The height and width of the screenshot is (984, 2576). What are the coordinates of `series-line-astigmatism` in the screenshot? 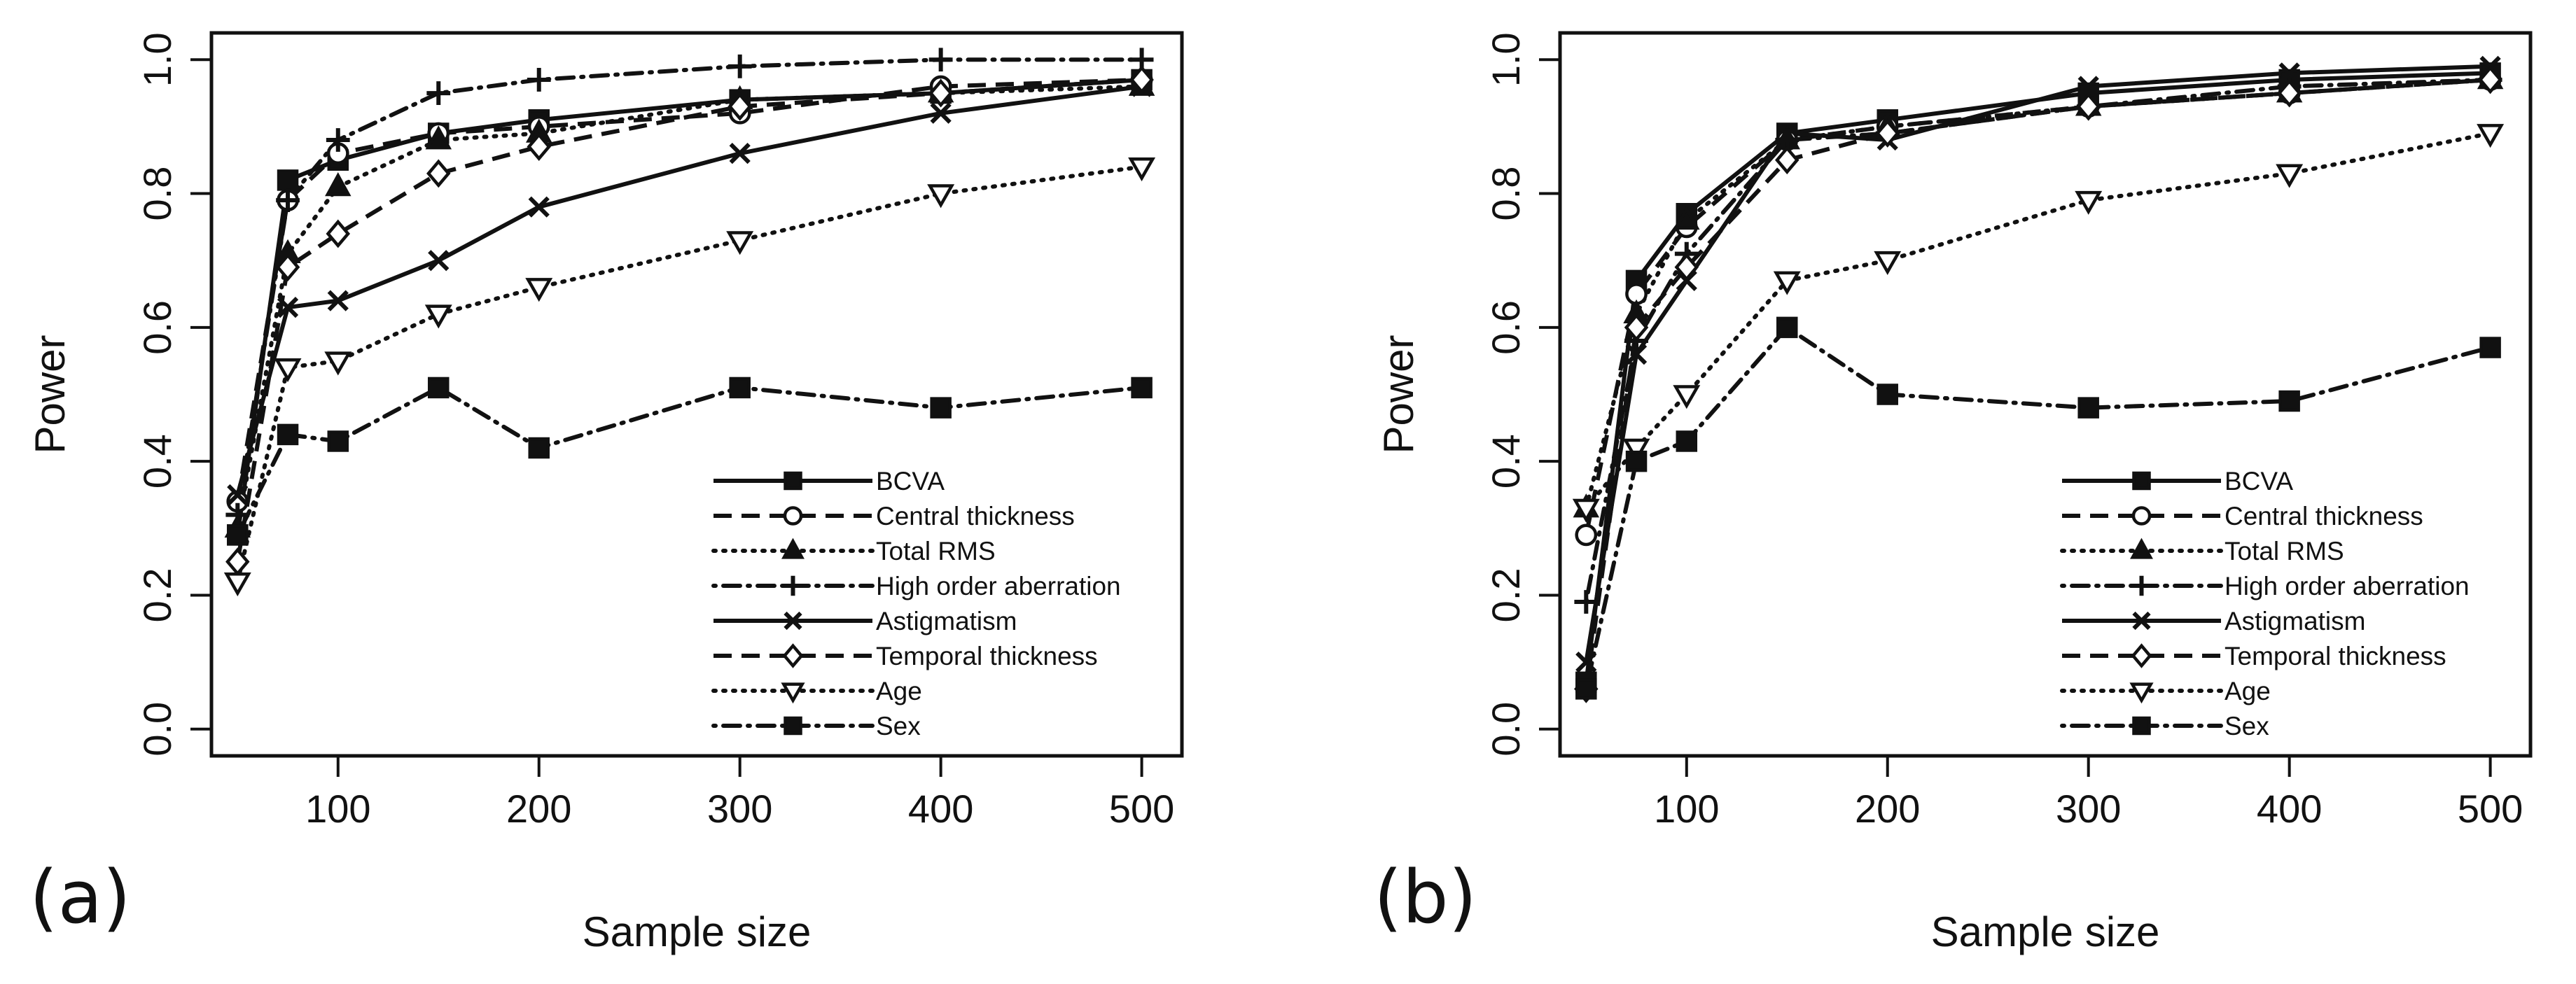 It's located at (688, 290).